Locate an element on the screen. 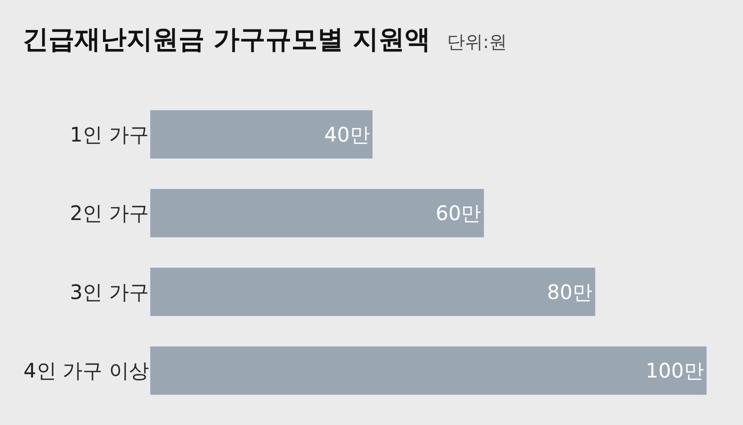  chart-title: 긴급재난지원금 가구규모별 지원액 is located at coordinates (226, 39).